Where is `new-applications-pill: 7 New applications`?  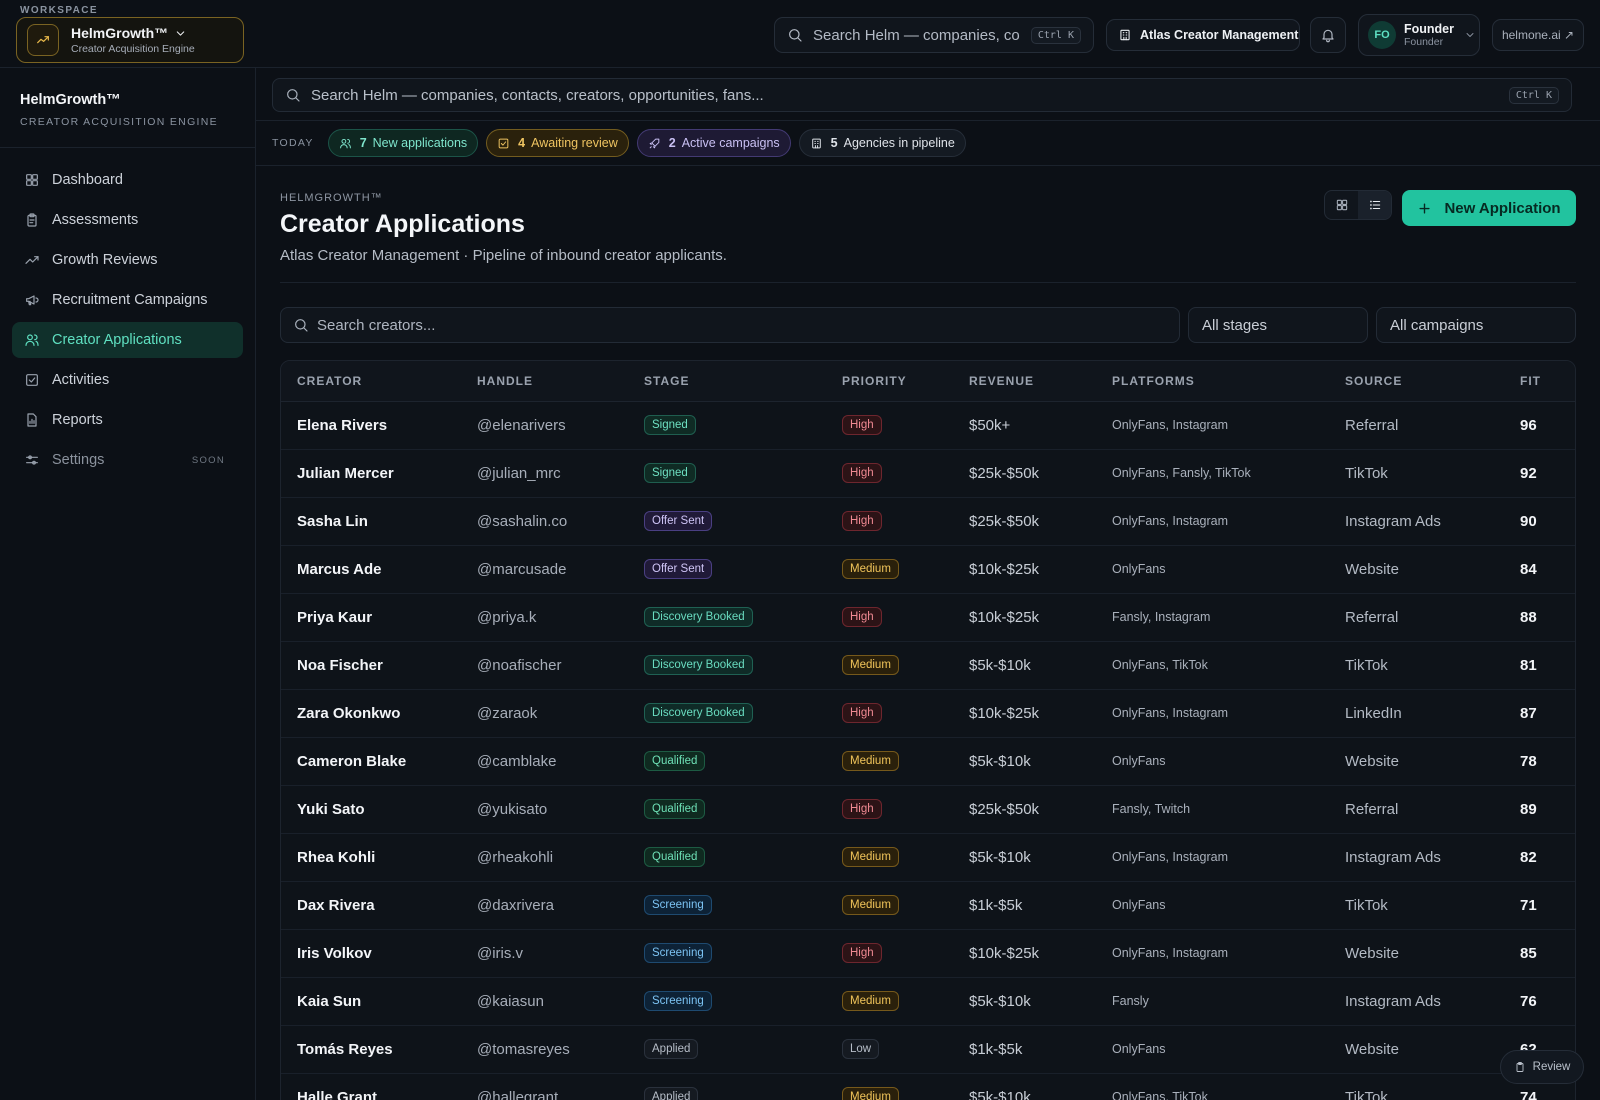
new-applications-pill: 7 New applications is located at coordinates (403, 143).